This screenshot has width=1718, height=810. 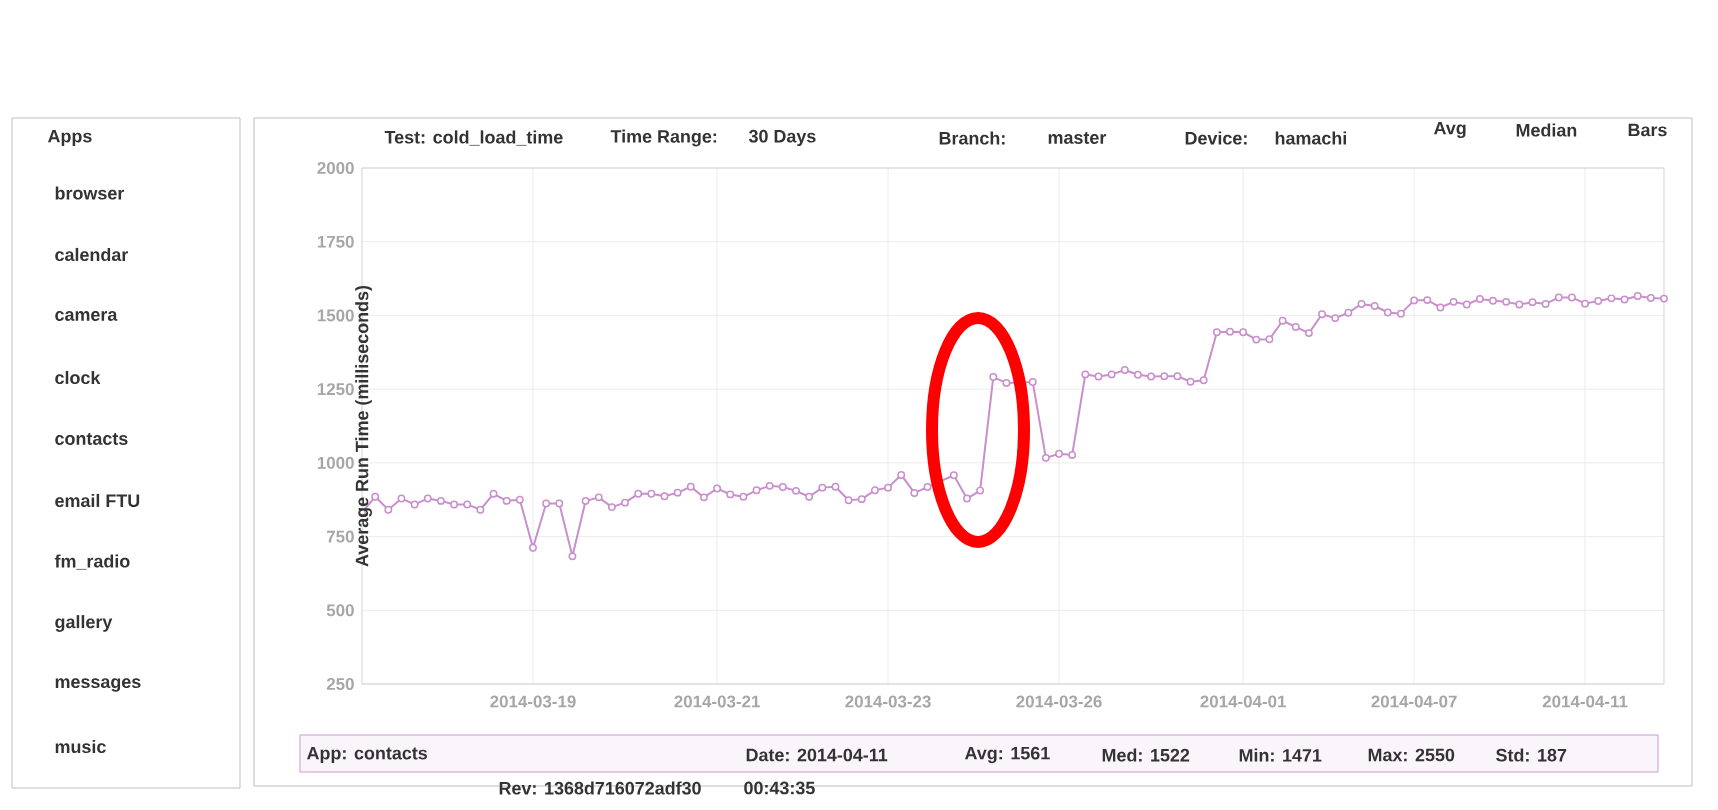 I want to click on y-tick-label: 2000, so click(x=335, y=168).